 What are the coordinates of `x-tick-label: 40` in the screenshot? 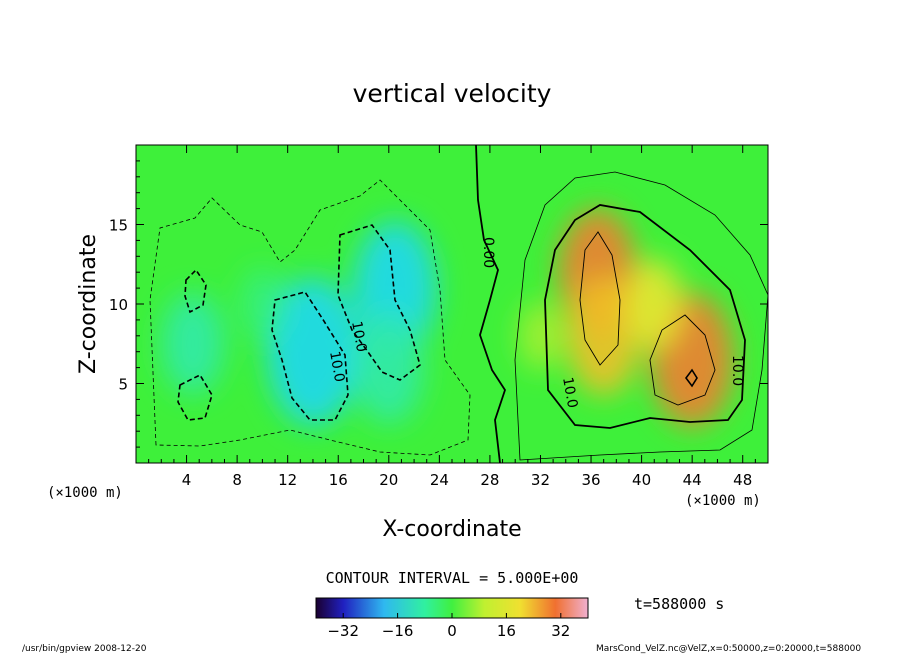 It's located at (641, 480).